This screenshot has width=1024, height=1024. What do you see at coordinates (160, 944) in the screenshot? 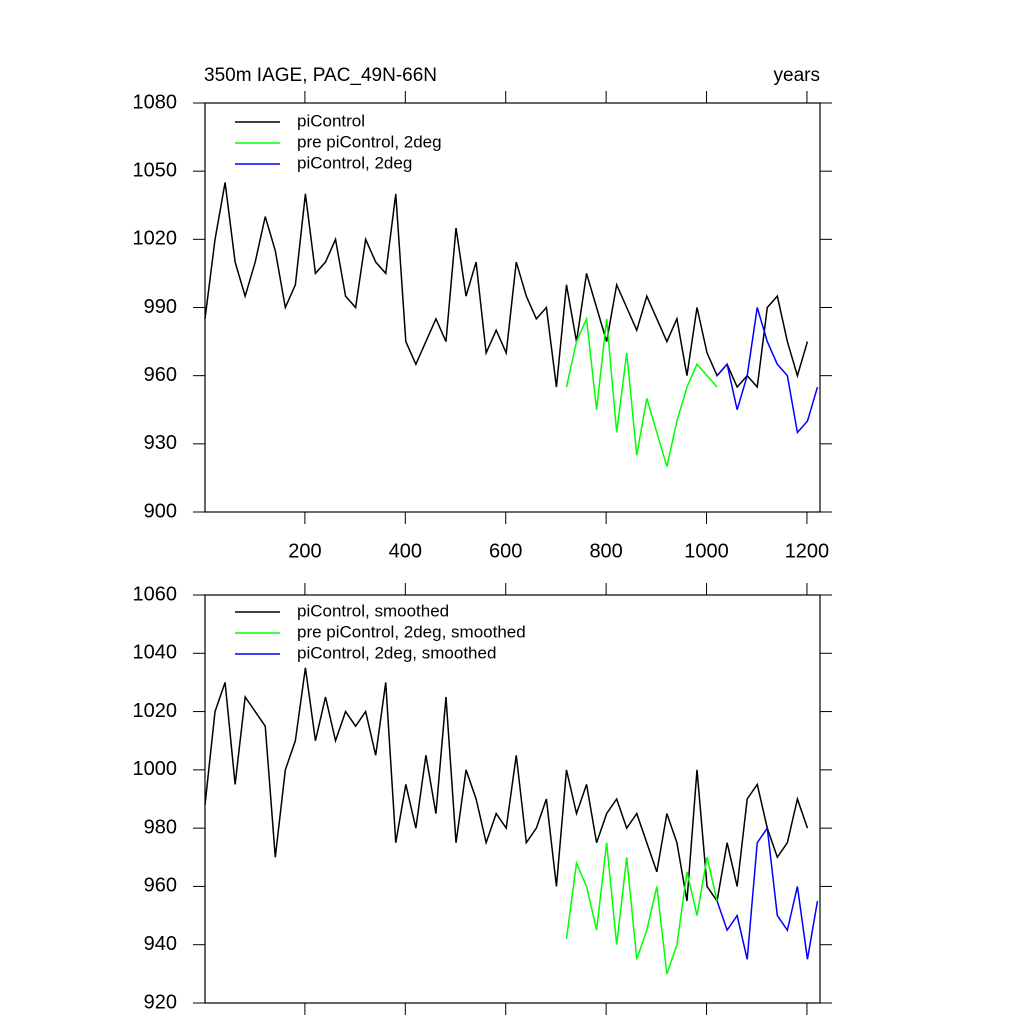
I see `y-tick-label: 940` at bounding box center [160, 944].